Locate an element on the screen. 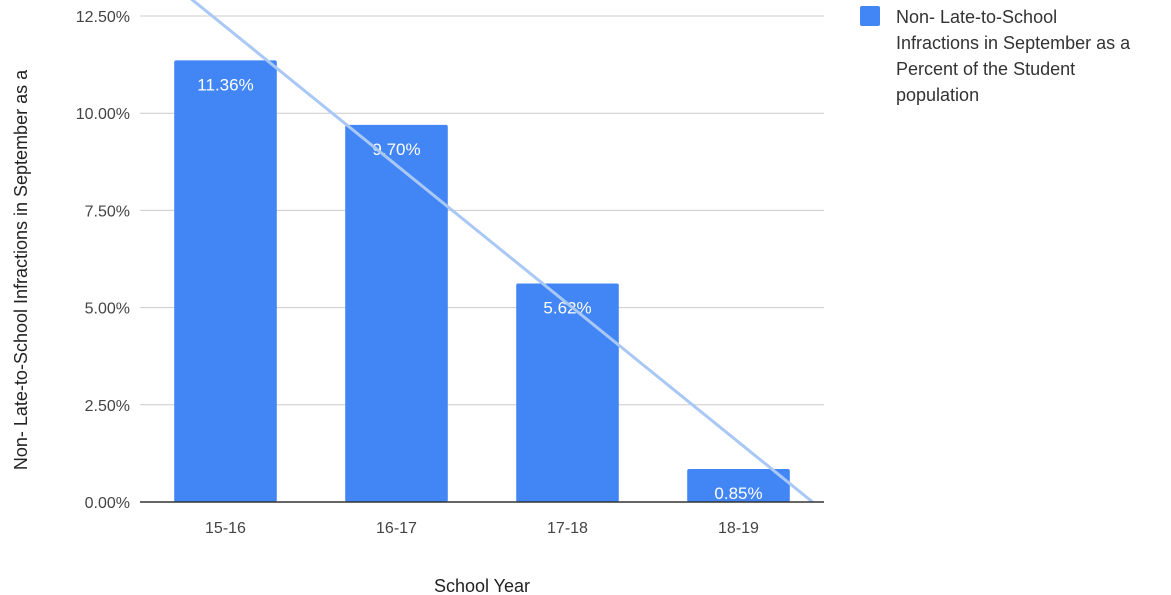 This screenshot has height=595, width=1171. y-tick-label: 2.50% is located at coordinates (107, 406).